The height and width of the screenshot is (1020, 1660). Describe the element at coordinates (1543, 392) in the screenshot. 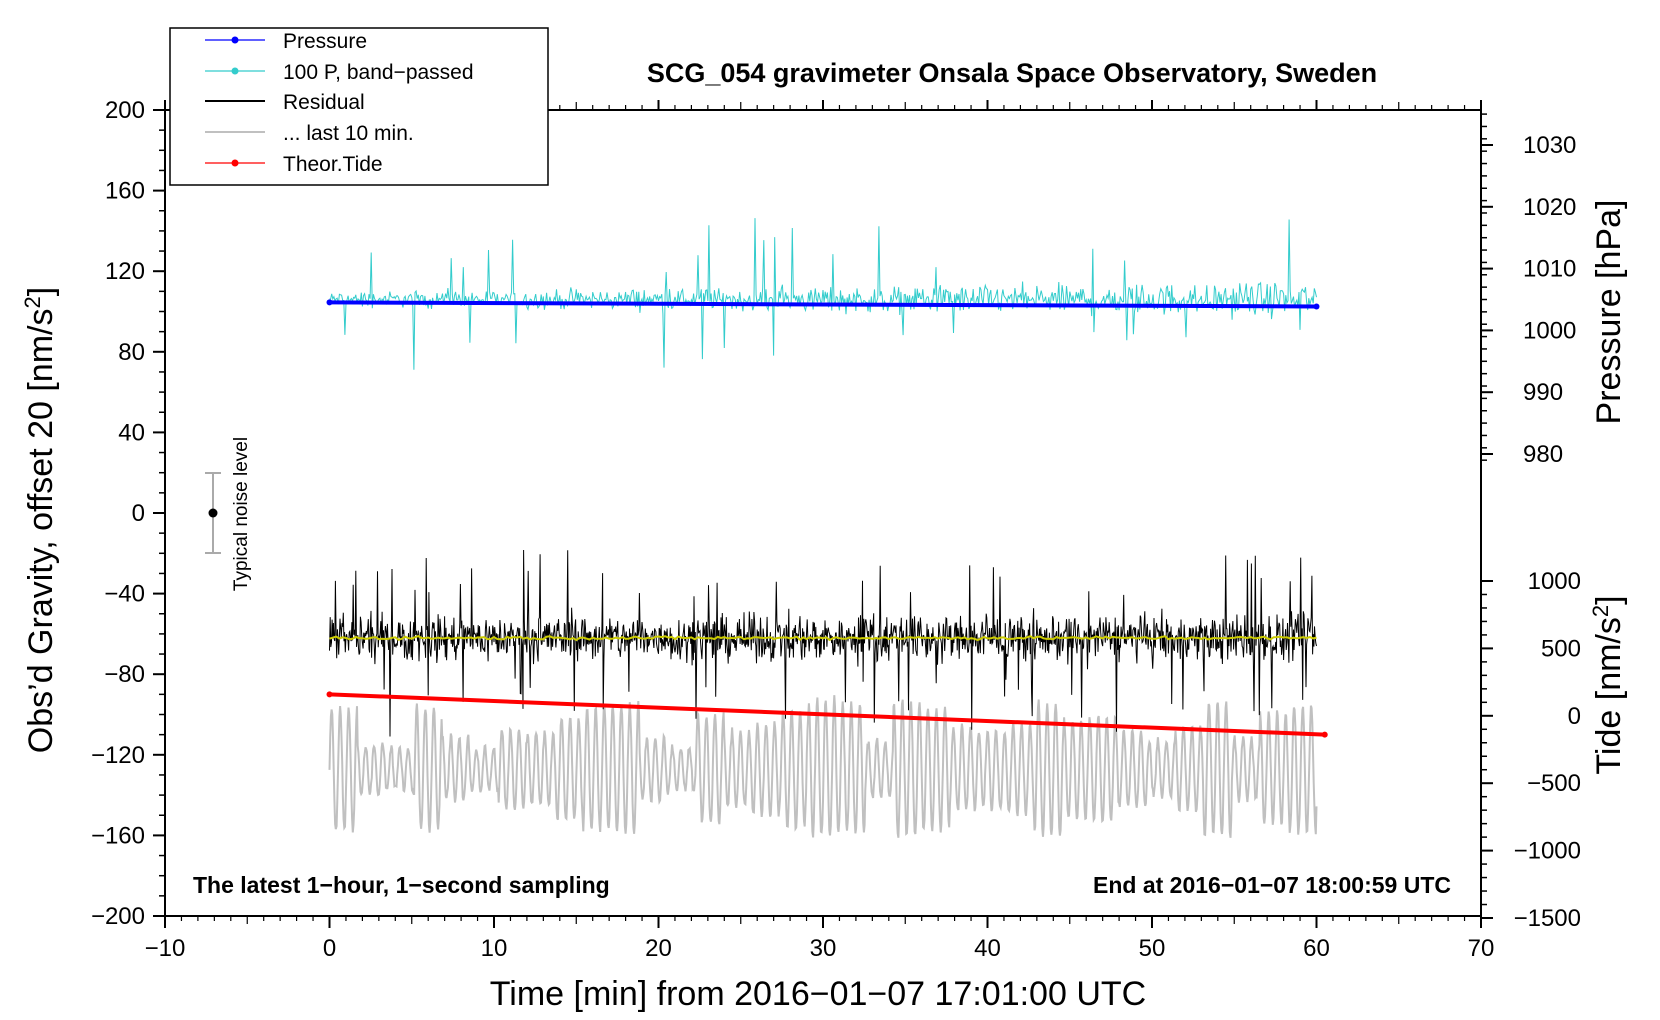

I see `y-pressure-tick-label: 990` at that location.